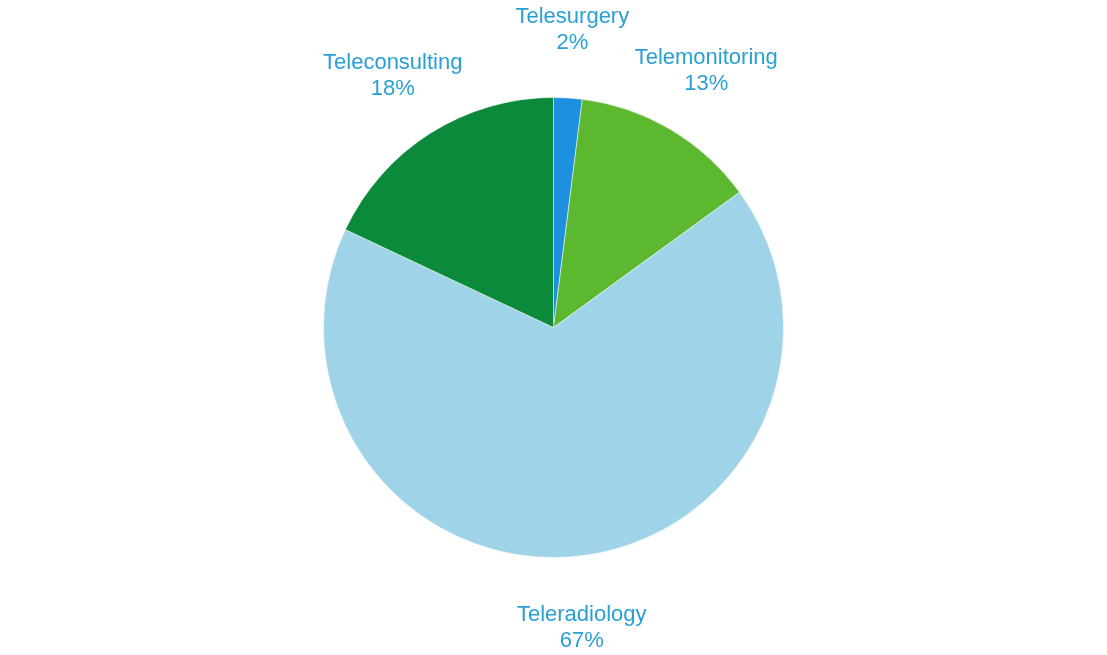 Image resolution: width=1107 pixels, height=655 pixels. Describe the element at coordinates (581, 640) in the screenshot. I see `data-label: 67%` at that location.